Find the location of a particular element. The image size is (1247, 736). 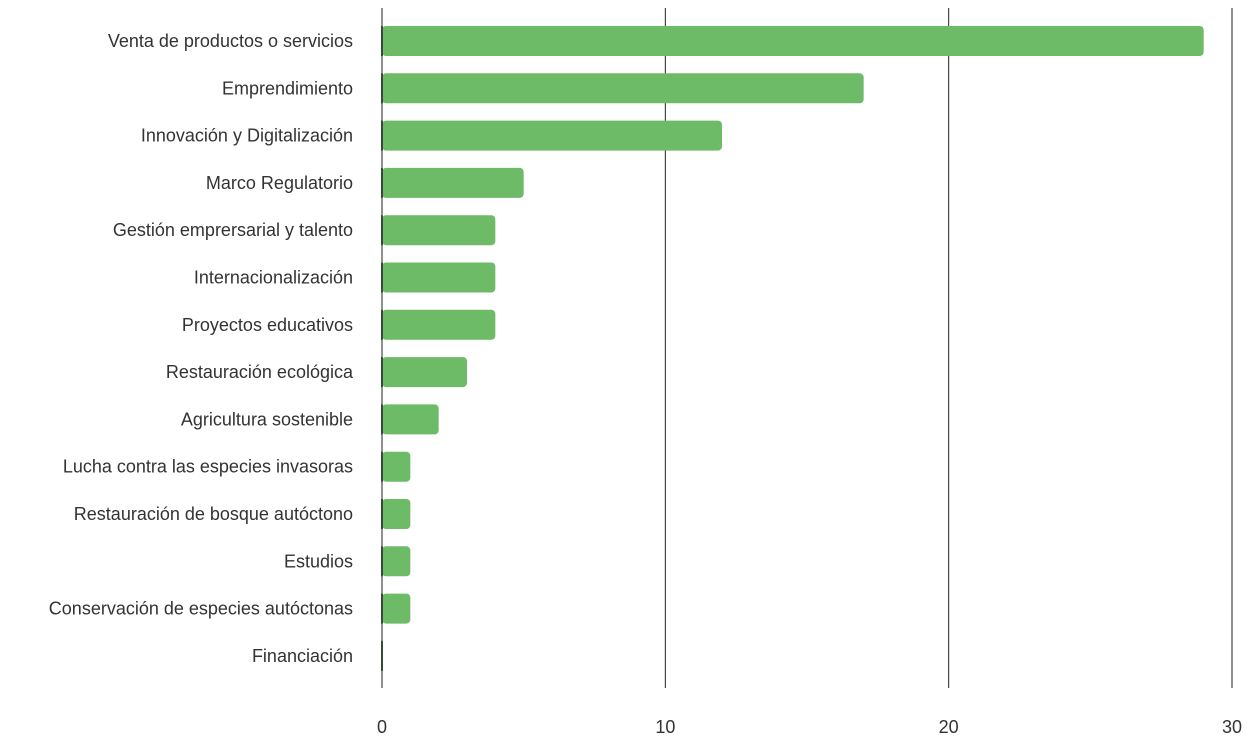

category-label-5: Internacionalización is located at coordinates (273, 278).